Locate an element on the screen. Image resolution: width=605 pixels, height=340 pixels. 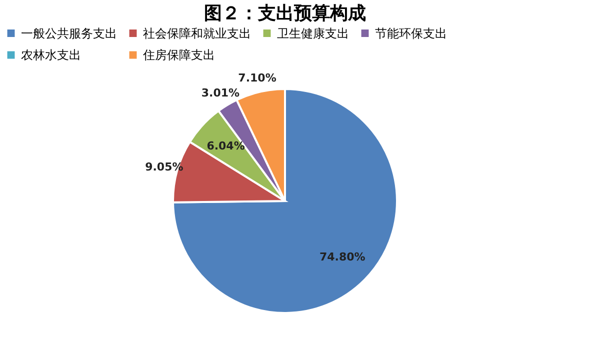
data-label: 3.01% is located at coordinates (220, 93).